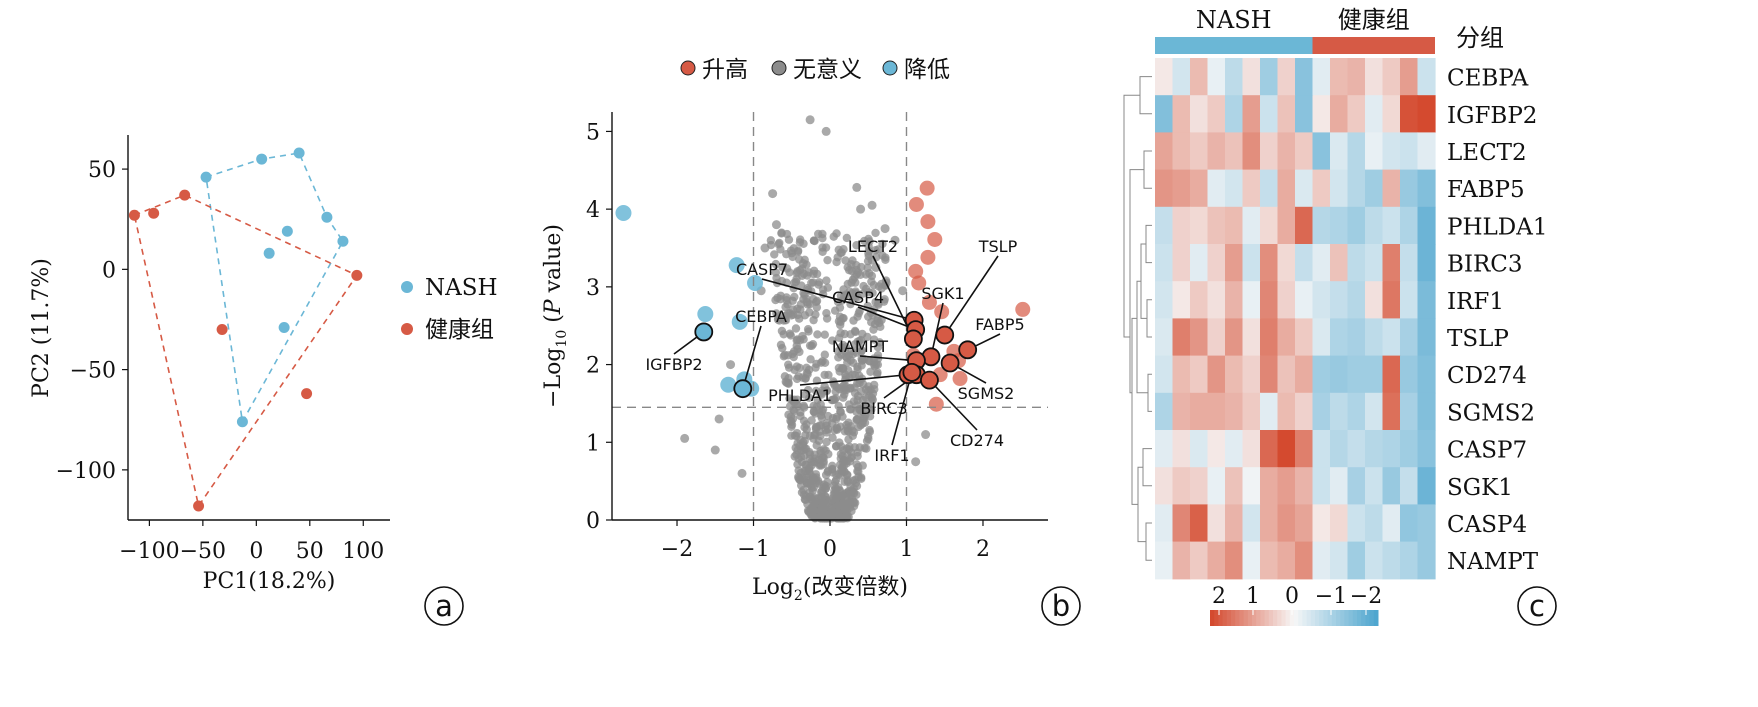  Describe the element at coordinates (998, 246) in the screenshot. I see `gene-label-tslp: TSLP` at that location.